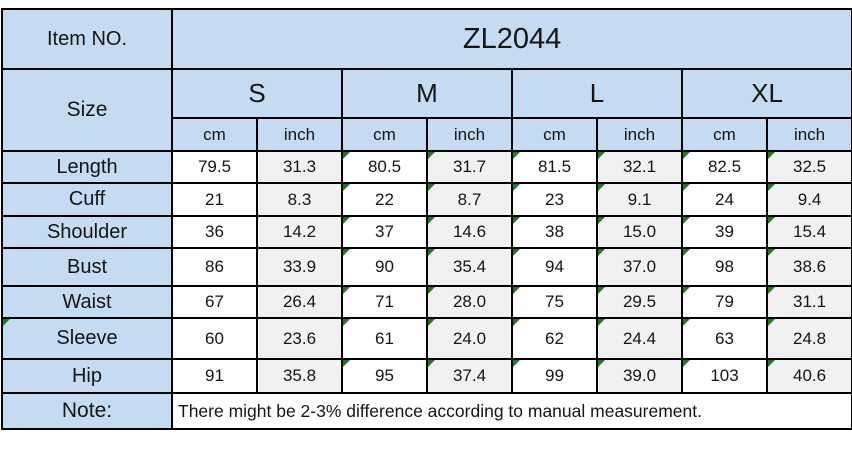 The height and width of the screenshot is (449, 852). What do you see at coordinates (87, 302) in the screenshot?
I see `row-label-waist: Waist` at bounding box center [87, 302].